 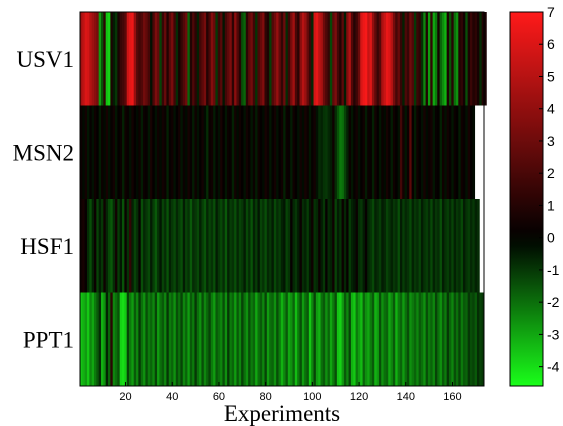 I want to click on colorbar-tick-label: -3, so click(x=553, y=334).